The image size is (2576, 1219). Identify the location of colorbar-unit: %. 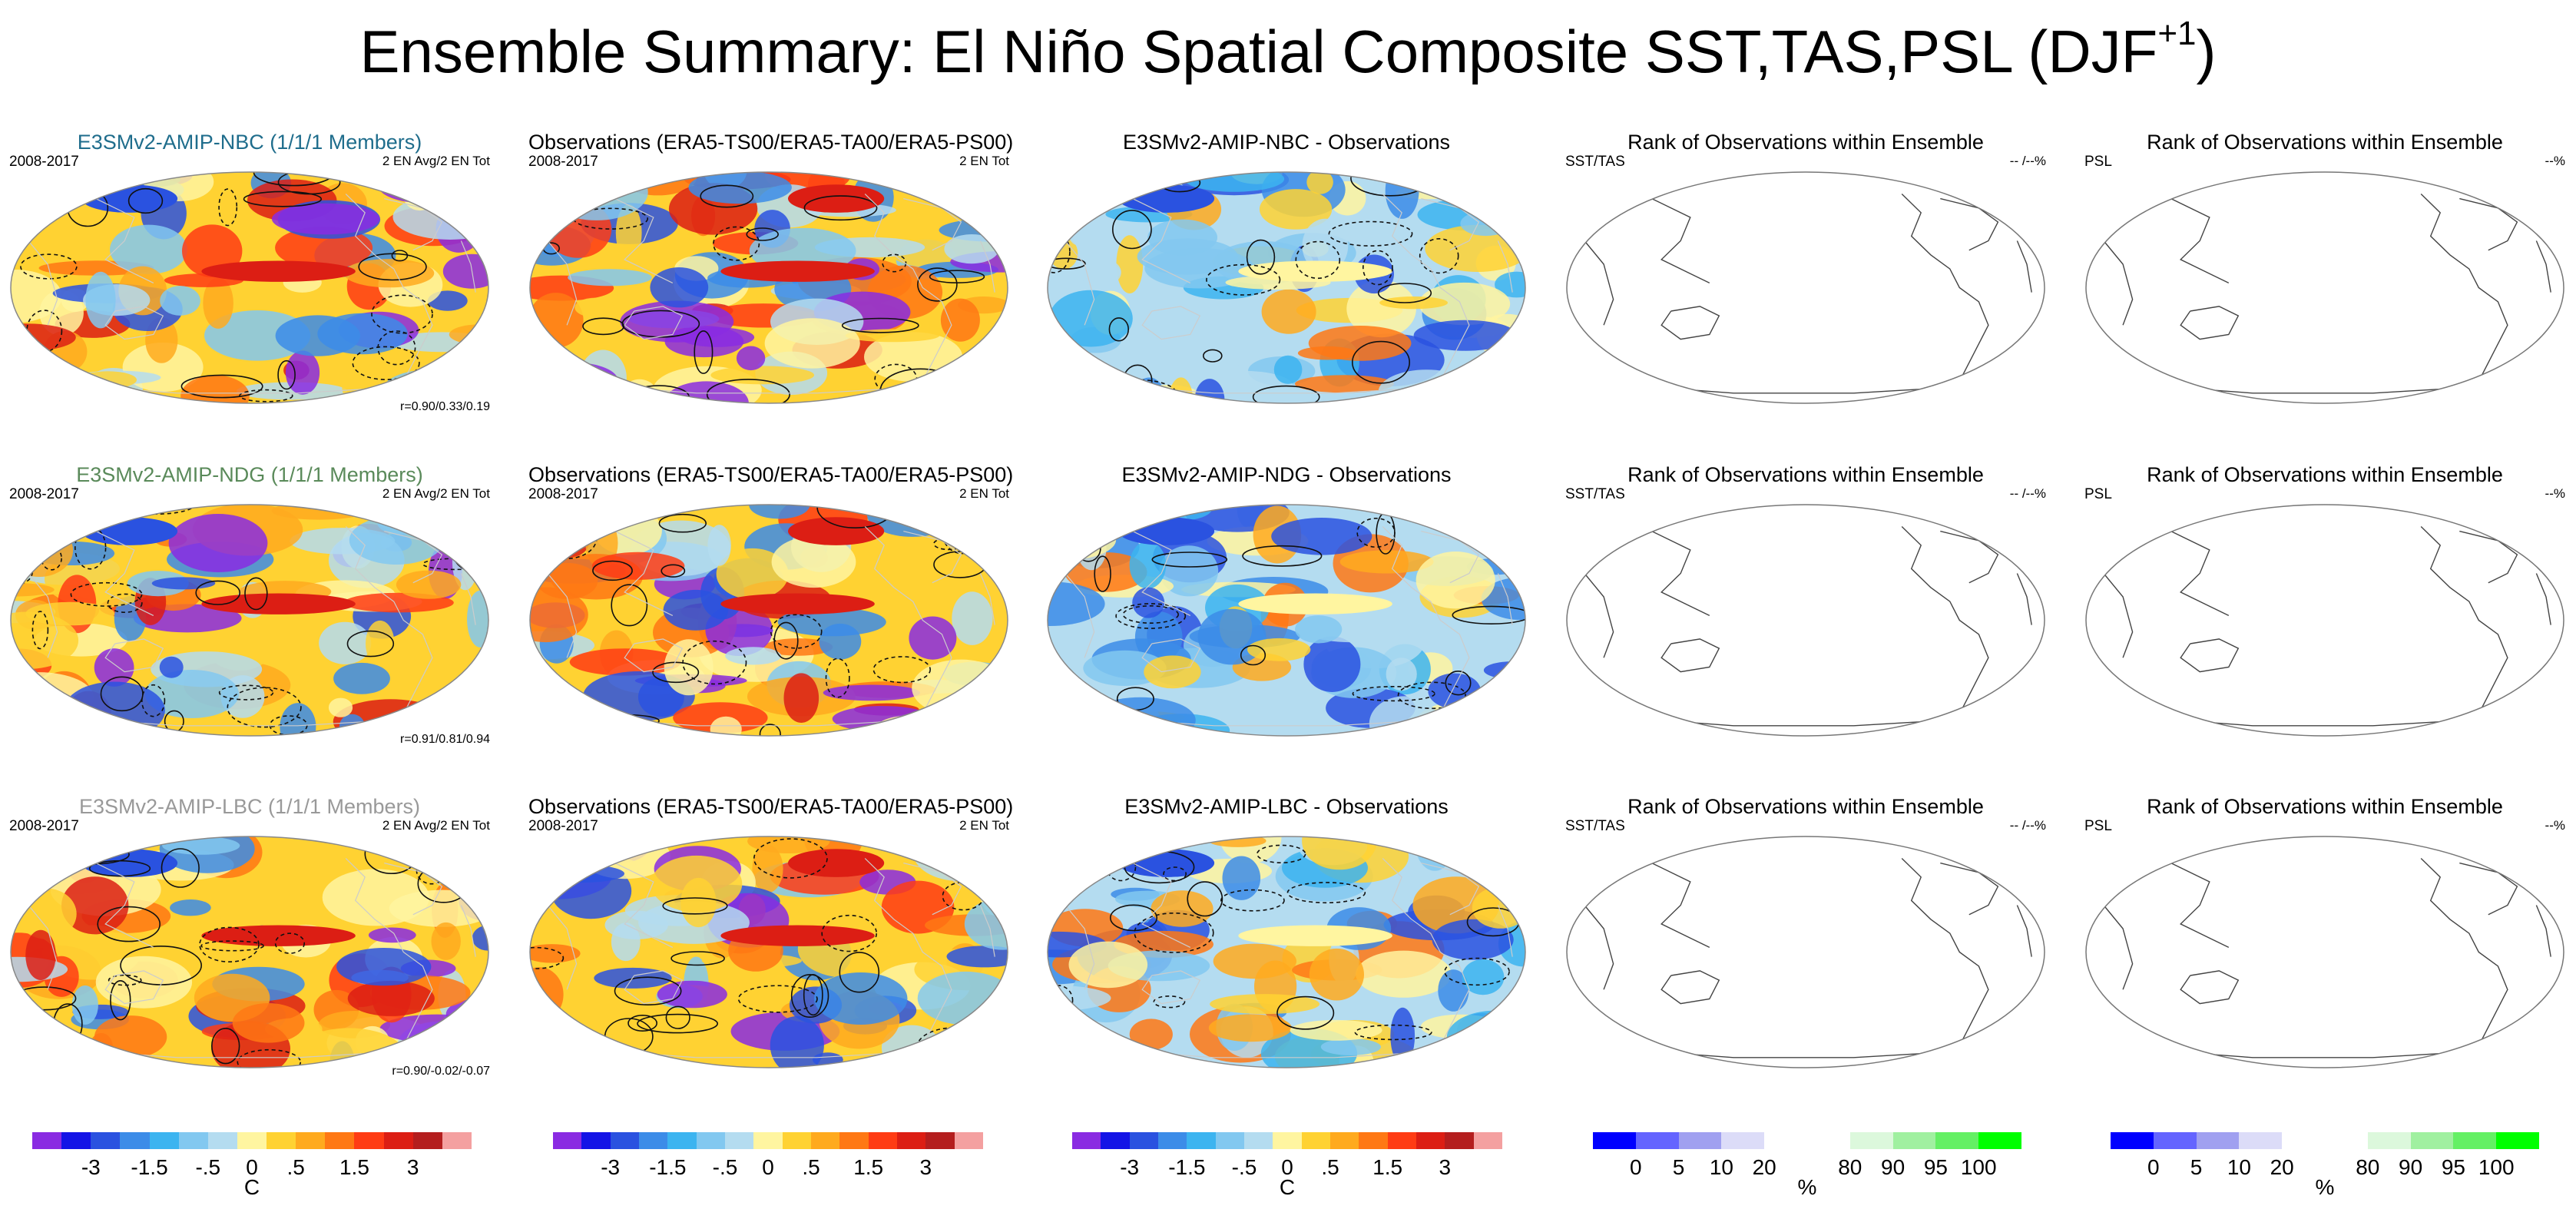
(2325, 1187).